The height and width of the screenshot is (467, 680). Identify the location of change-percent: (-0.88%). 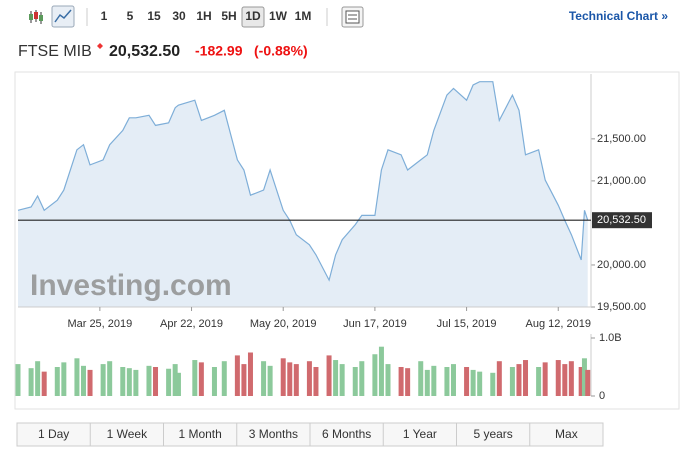
(281, 51).